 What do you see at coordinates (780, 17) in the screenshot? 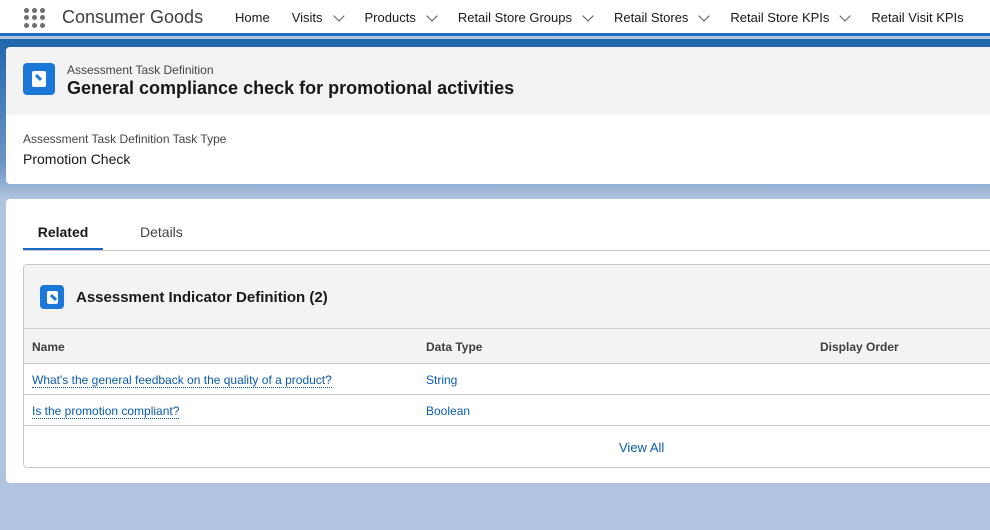
I see `nav-item-label: Retail Store KPIs` at bounding box center [780, 17].